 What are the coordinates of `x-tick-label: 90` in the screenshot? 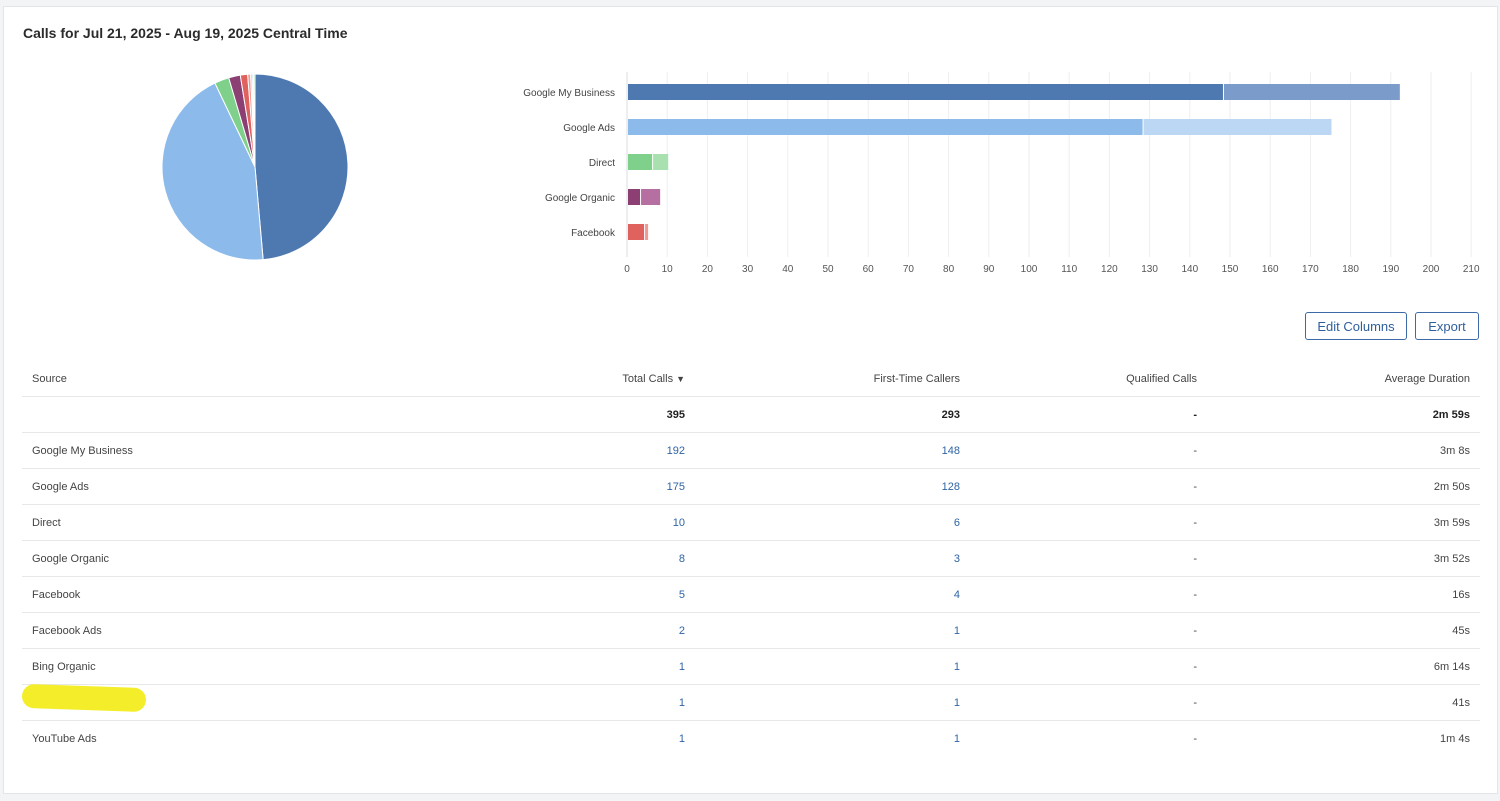 It's located at (989, 269).